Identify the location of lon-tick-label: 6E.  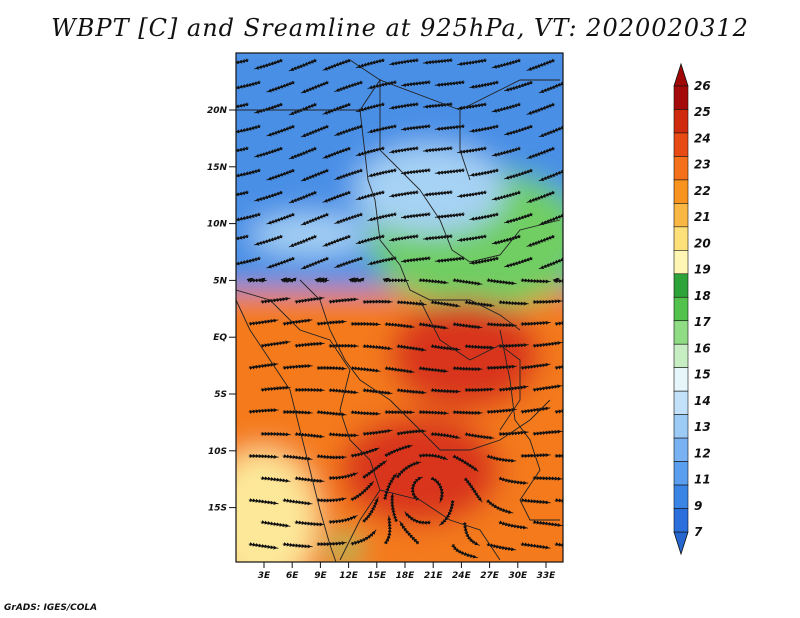
(292, 576).